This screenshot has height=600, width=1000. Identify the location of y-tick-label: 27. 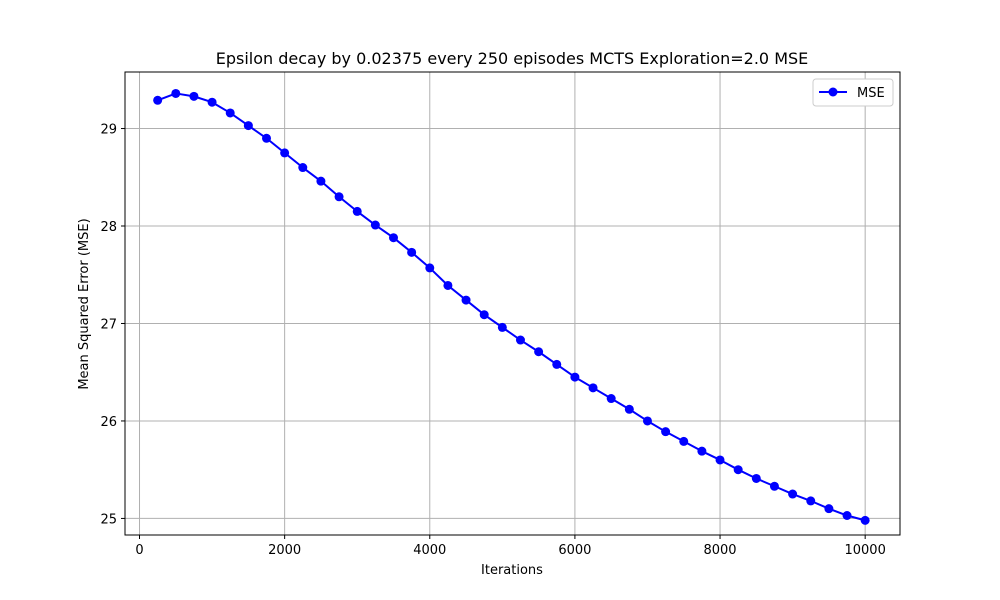
(108, 324).